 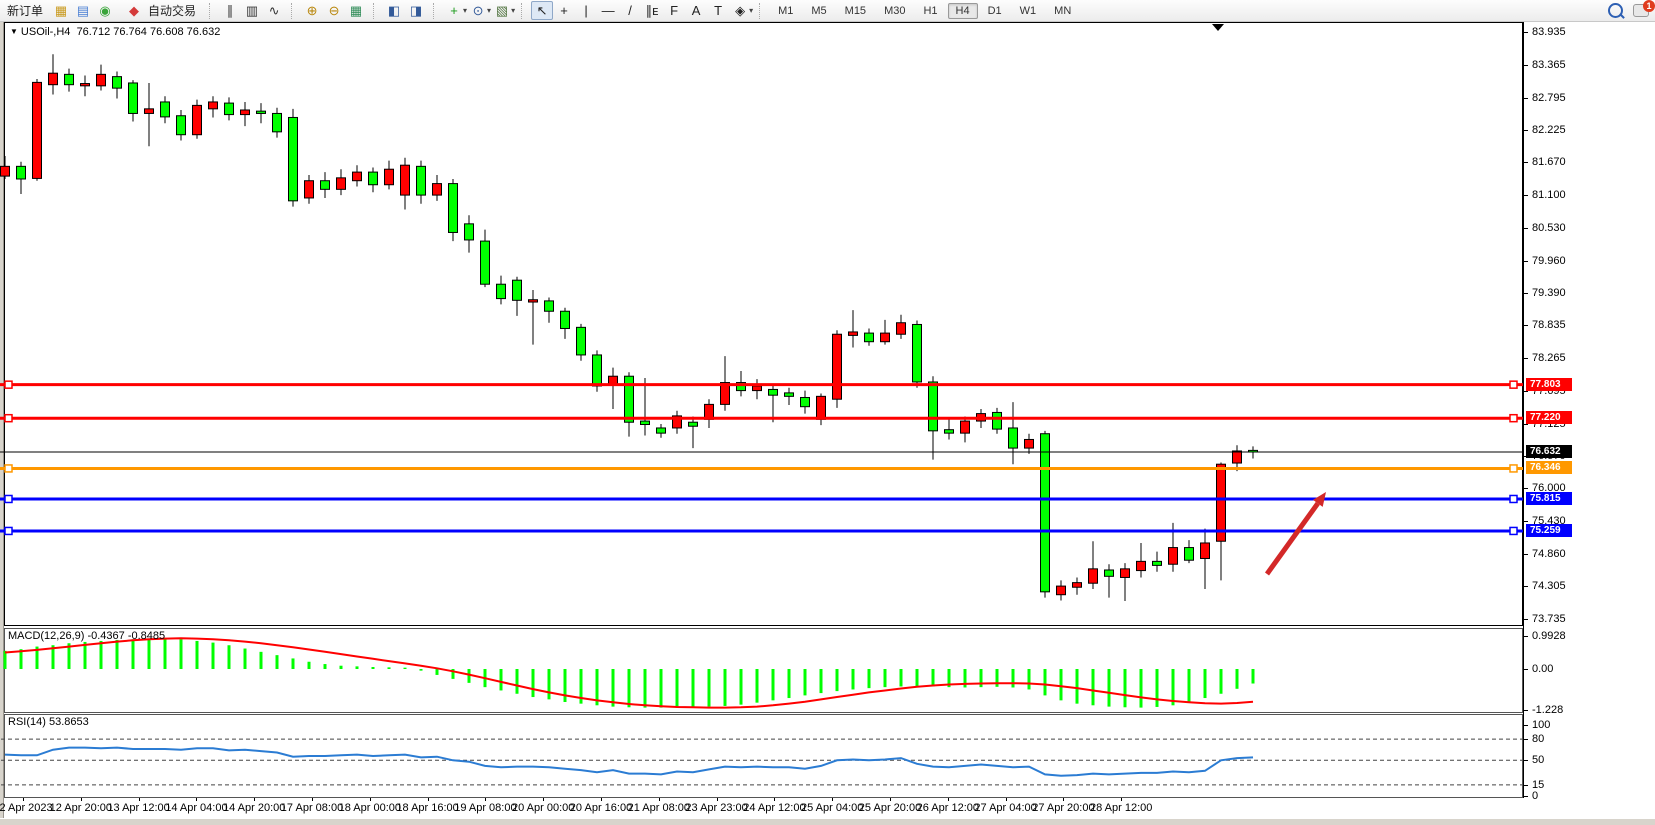 What do you see at coordinates (652, 10) in the screenshot?
I see `equidistant-channel-icon: ∥ᴇ` at bounding box center [652, 10].